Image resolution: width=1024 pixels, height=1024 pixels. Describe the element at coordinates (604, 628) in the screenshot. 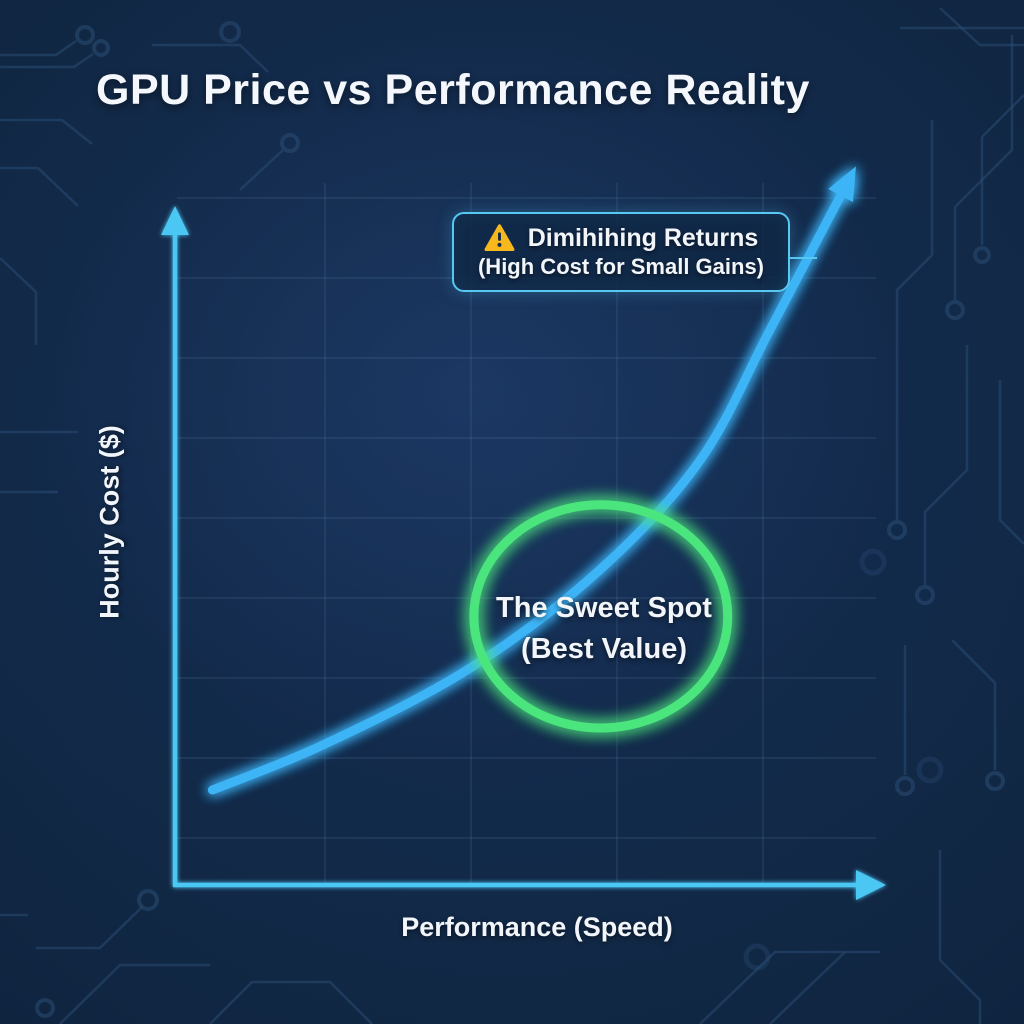

I see `sweet-spot-label: The Sweet Spot (Best Value)` at that location.